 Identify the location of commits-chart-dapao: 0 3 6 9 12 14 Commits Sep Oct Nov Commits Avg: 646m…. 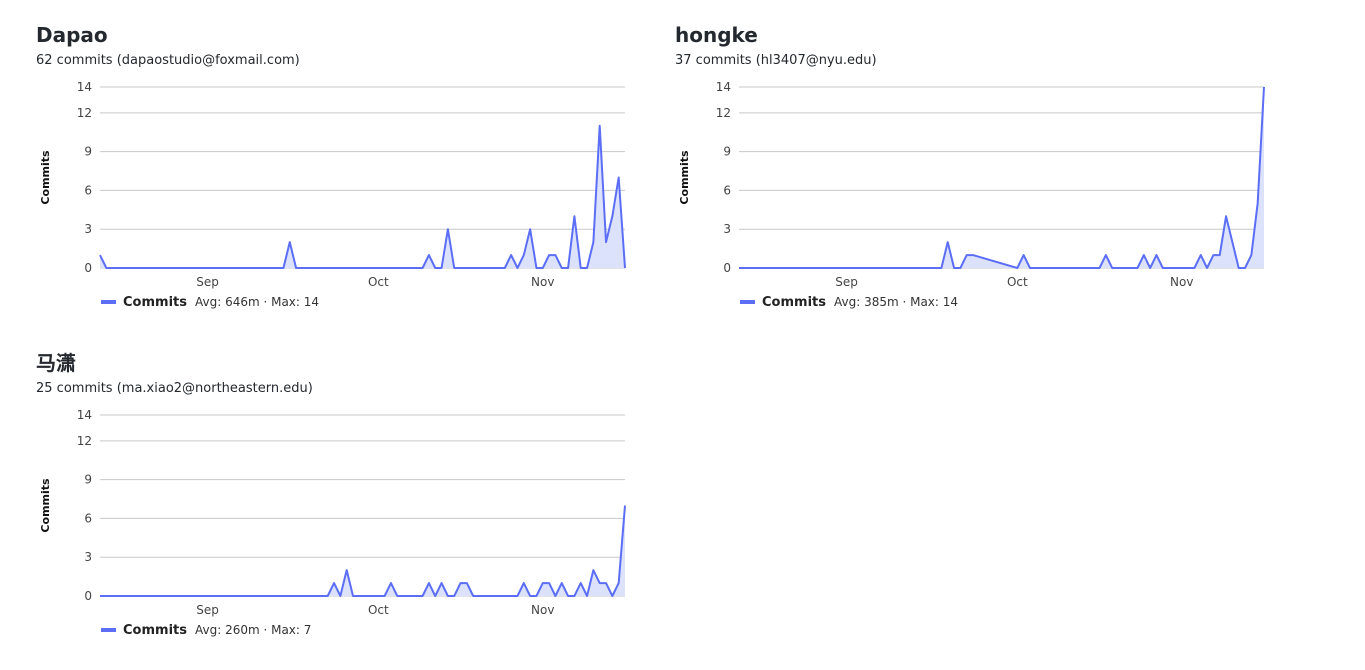
(332, 195).